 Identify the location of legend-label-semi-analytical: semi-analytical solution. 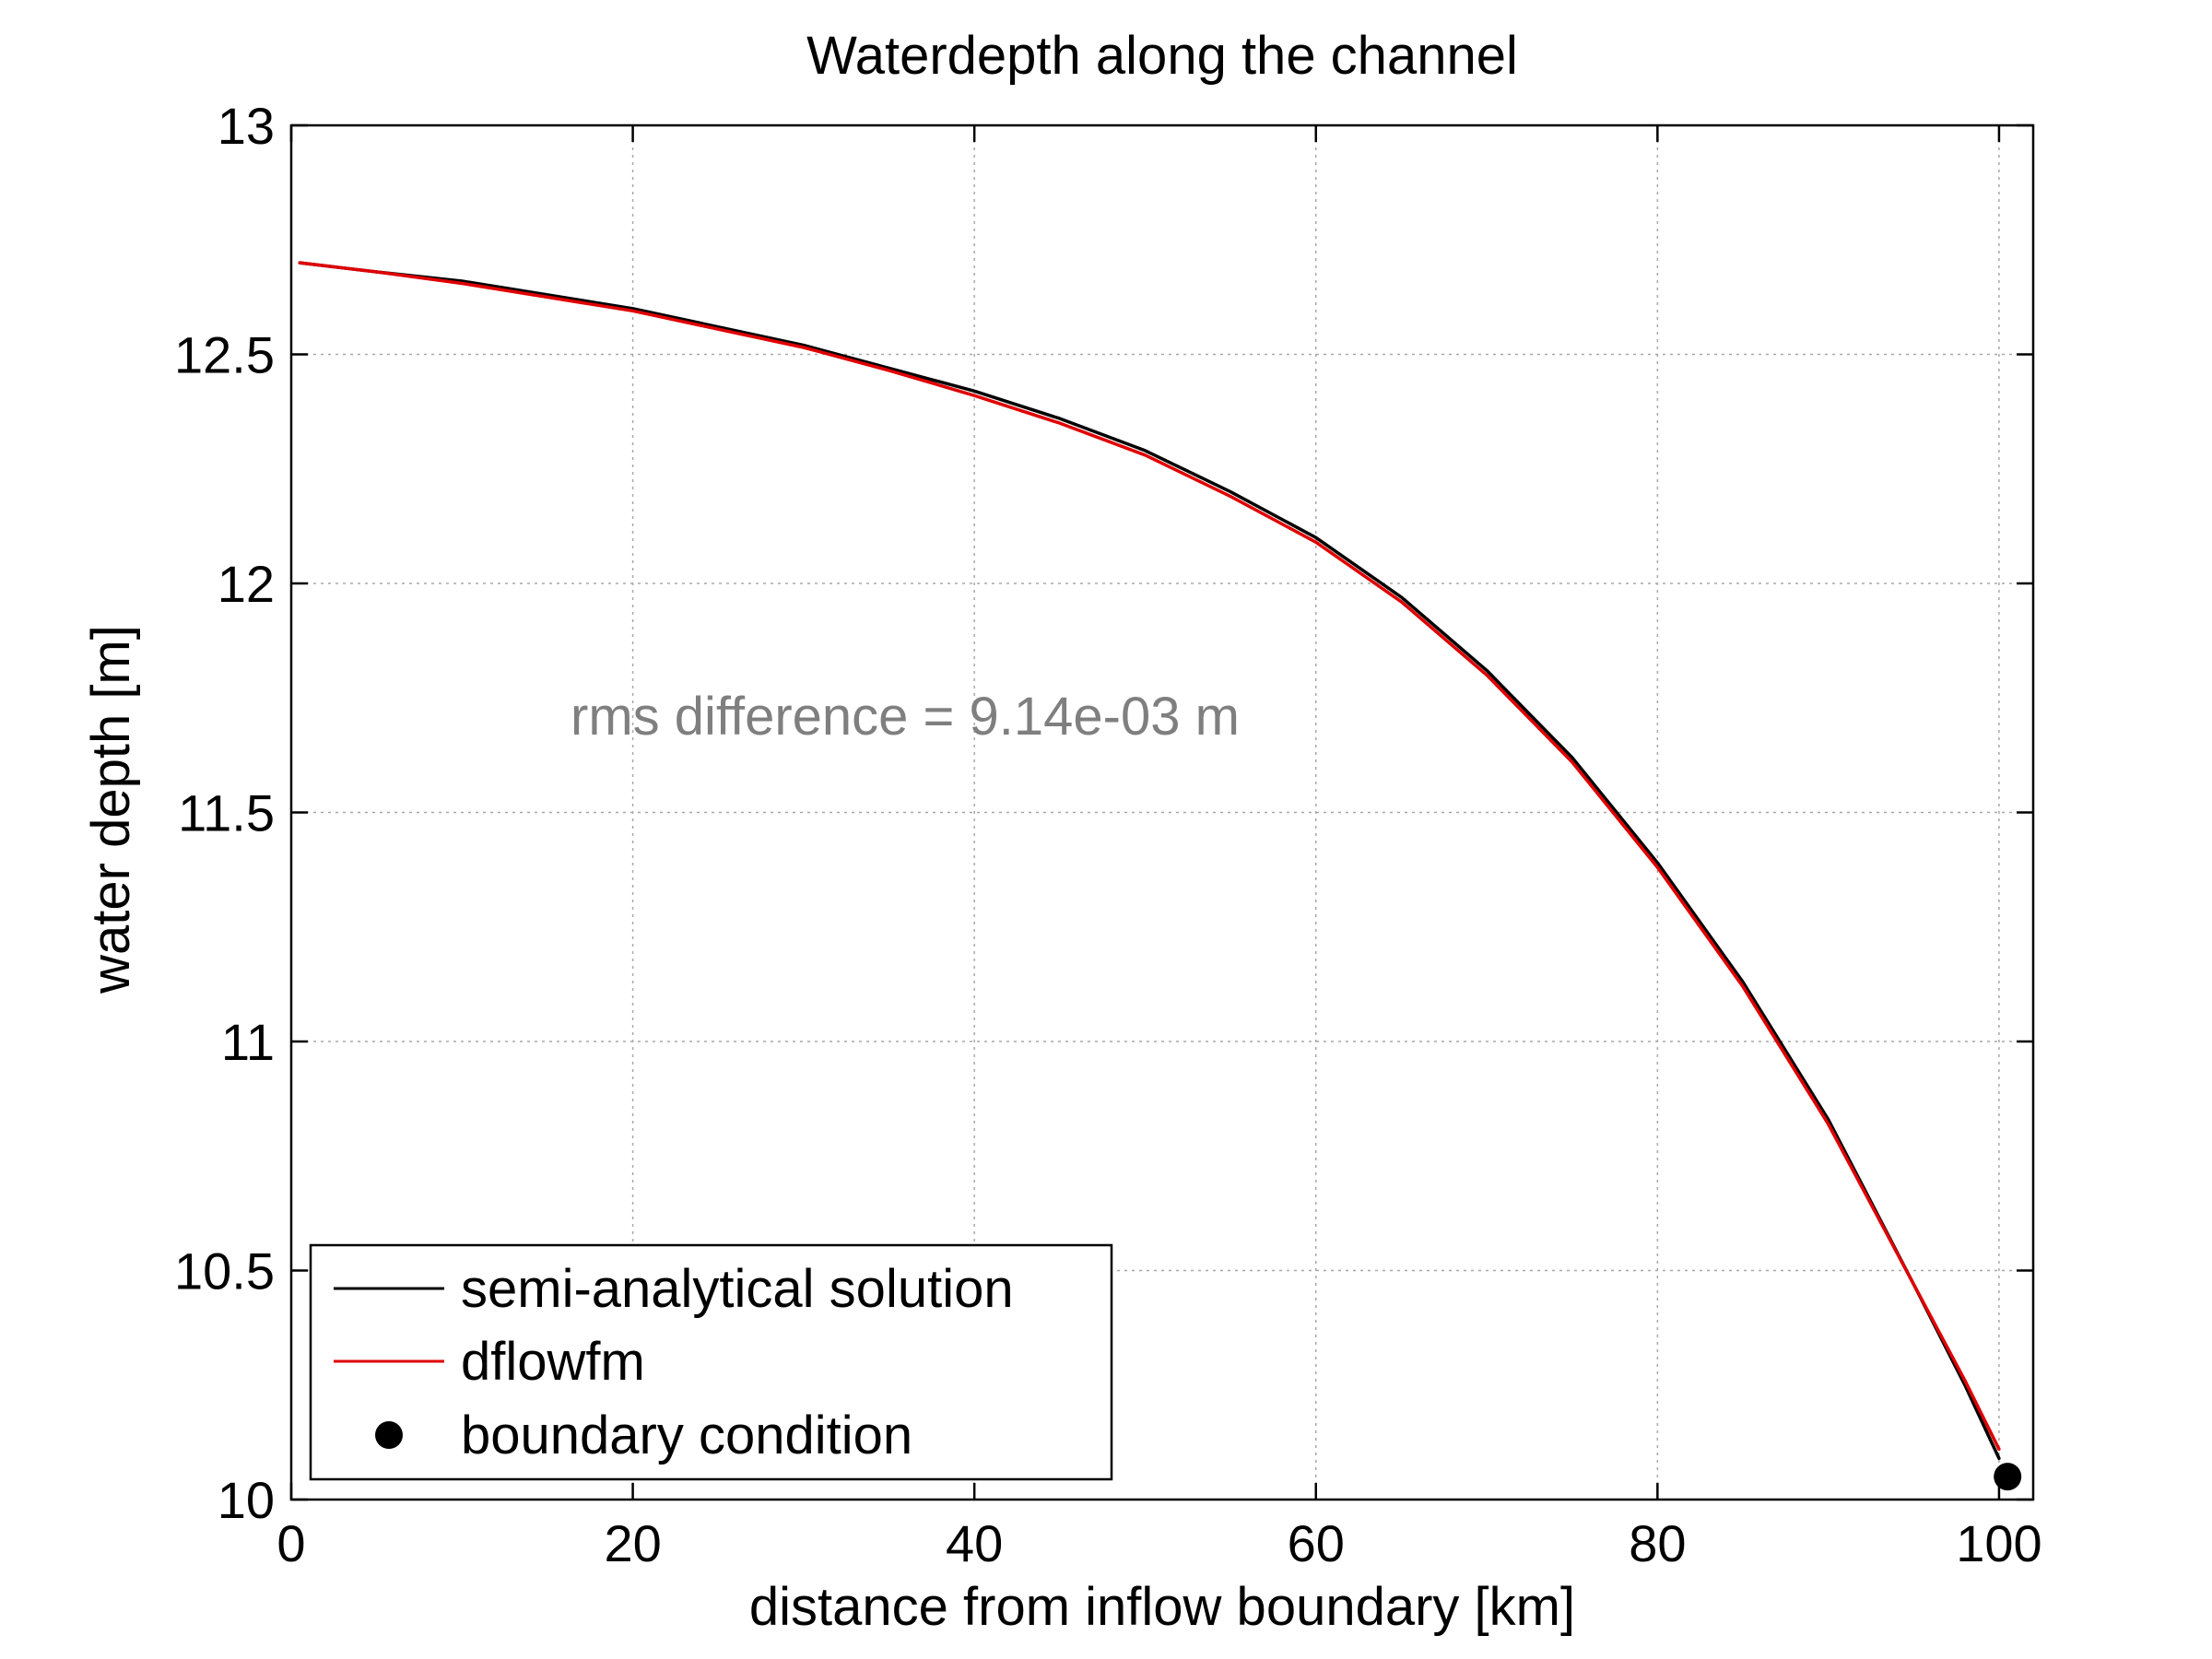
(737, 1289).